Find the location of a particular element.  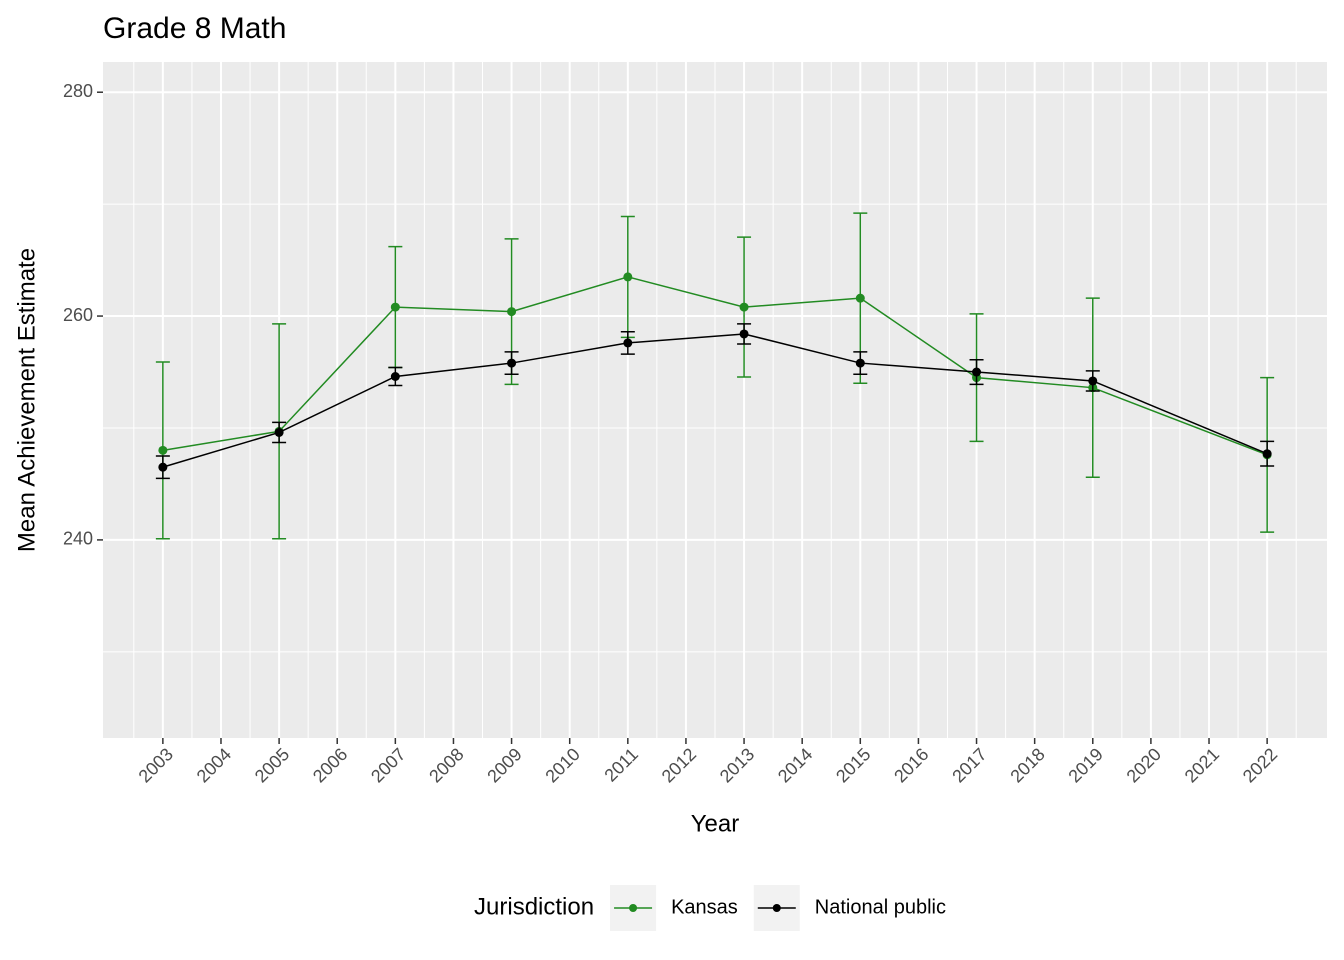

x-tick-label: 2018 is located at coordinates (1027, 765).